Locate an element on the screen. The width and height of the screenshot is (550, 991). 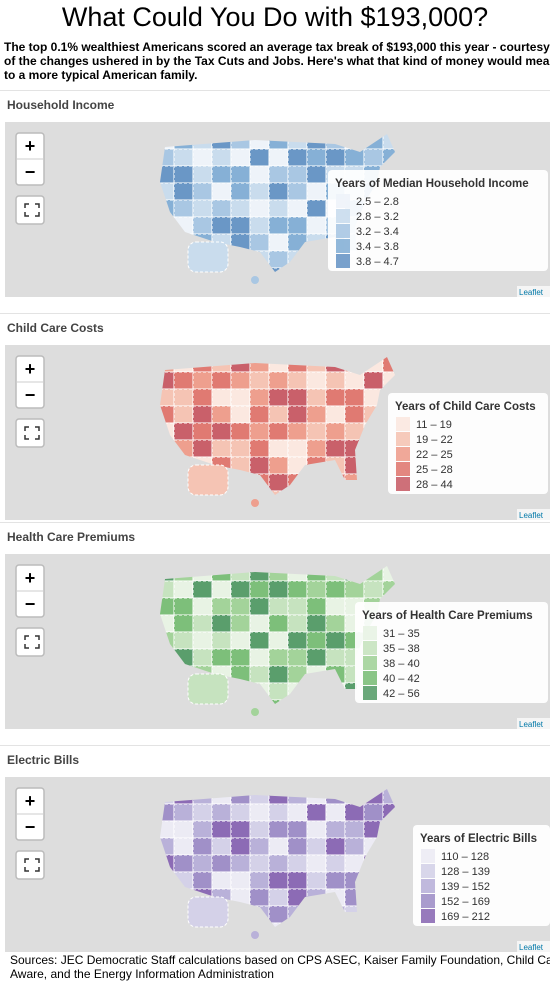
hawaii is located at coordinates (255, 503).